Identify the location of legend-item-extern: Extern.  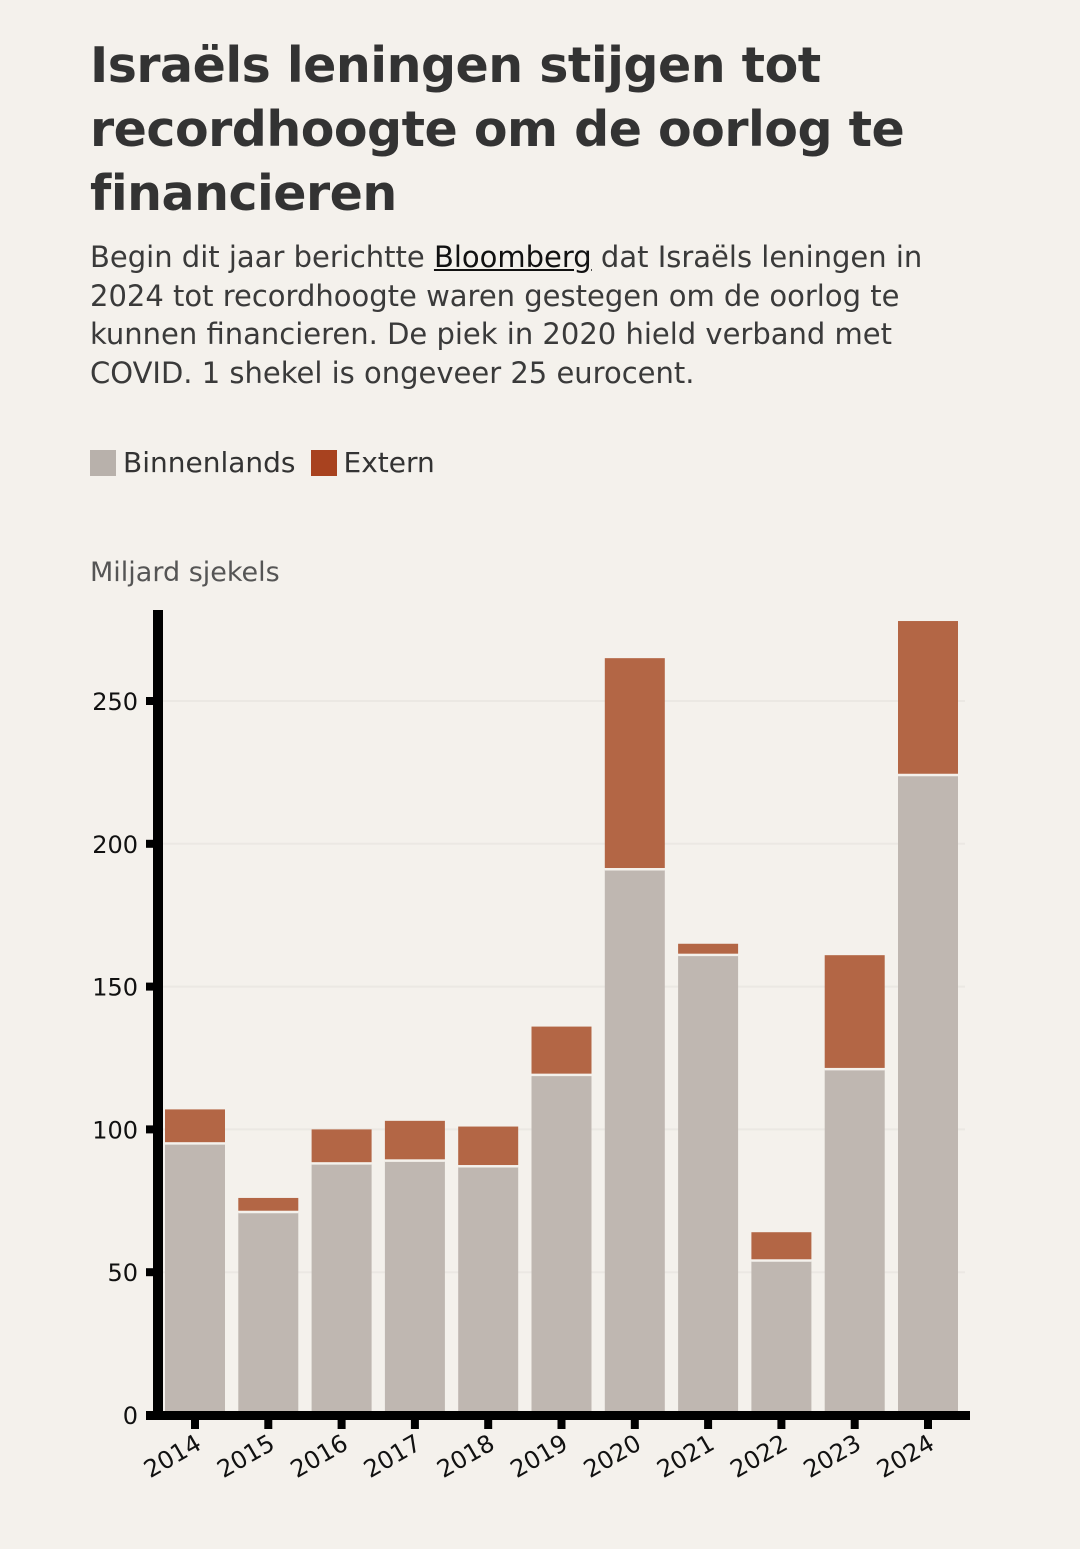
(372, 462).